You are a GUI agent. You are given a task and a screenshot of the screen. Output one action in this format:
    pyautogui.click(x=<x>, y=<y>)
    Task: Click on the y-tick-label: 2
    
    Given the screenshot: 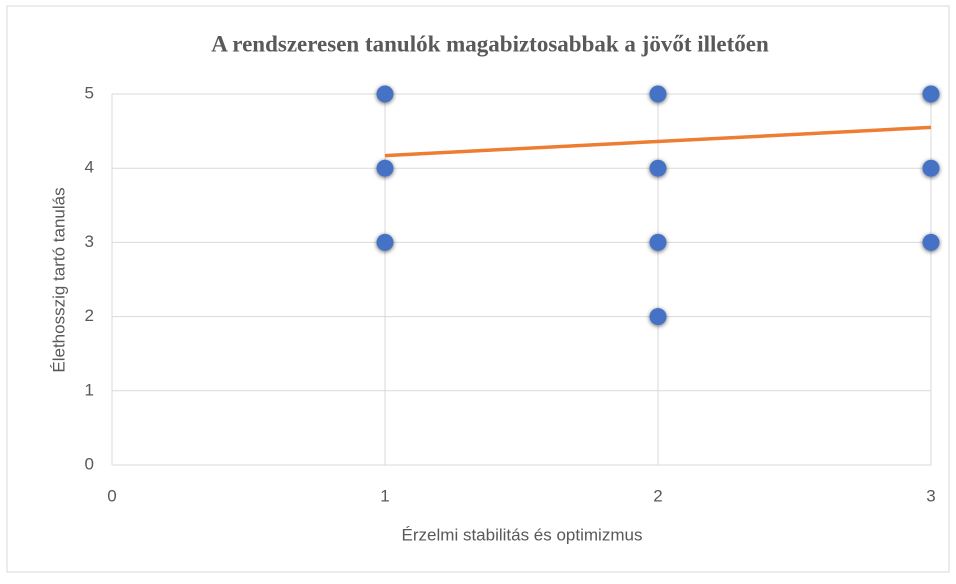 What is the action you would take?
    pyautogui.click(x=89, y=315)
    